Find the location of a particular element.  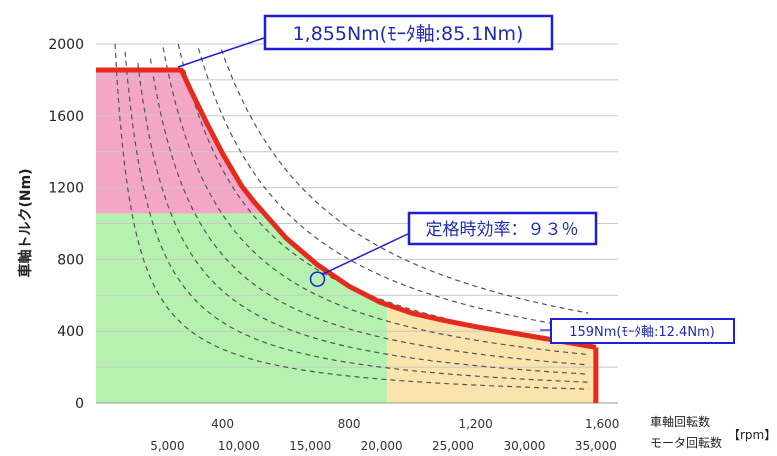

x2-axis-title: モータ回転数 is located at coordinates (686, 442).